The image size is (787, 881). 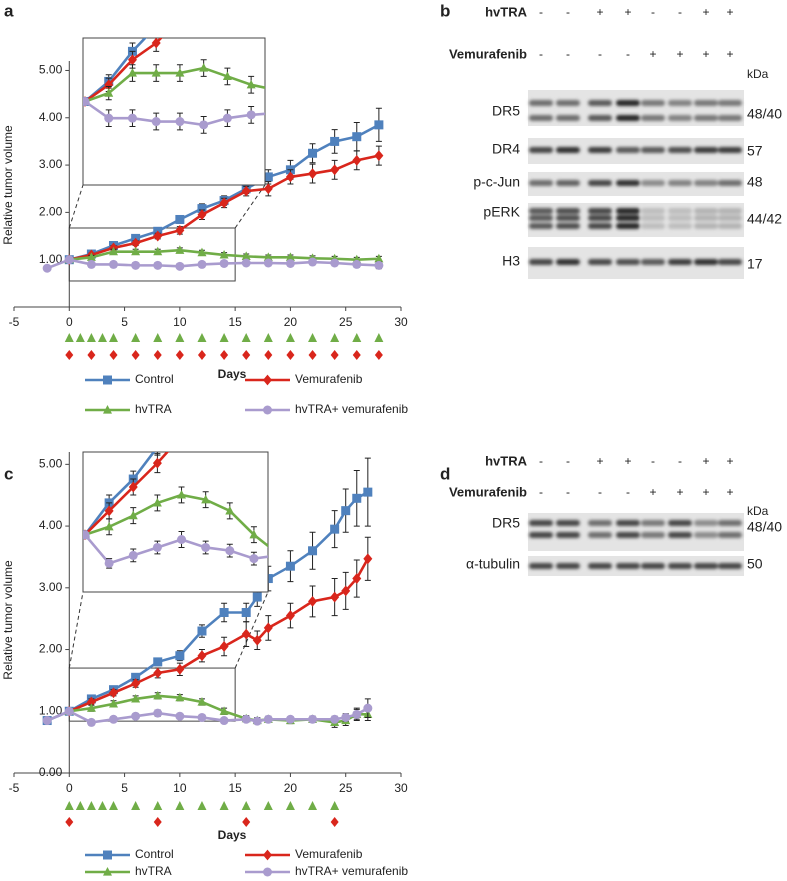 I want to click on y-tick-label: 4.00, so click(x=51, y=117).